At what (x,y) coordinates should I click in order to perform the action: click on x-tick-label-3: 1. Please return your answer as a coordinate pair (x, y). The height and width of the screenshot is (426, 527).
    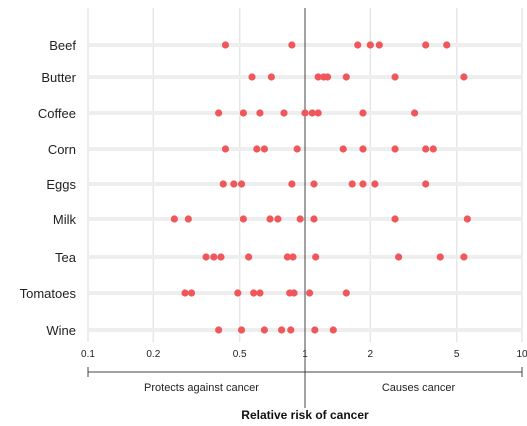
    Looking at the image, I should click on (305, 354).